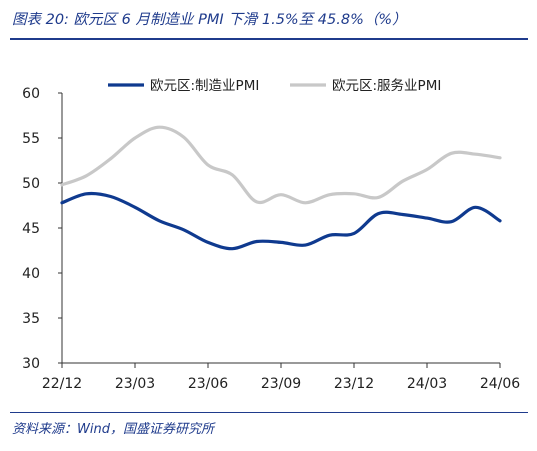 The image size is (537, 451). I want to click on y-tick-label: 55, so click(31, 139).